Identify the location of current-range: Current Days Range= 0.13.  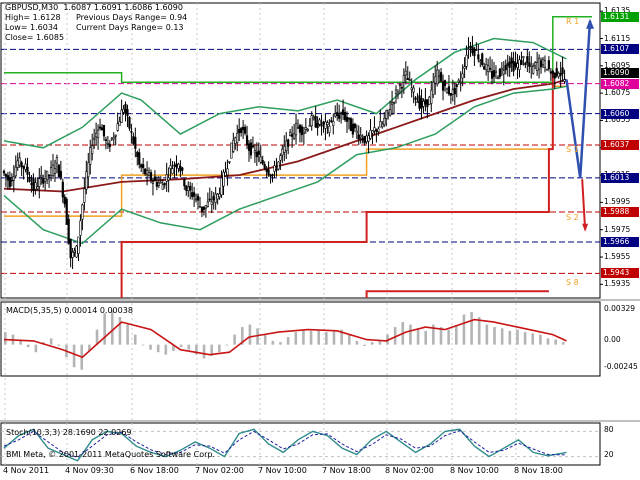
(130, 27).